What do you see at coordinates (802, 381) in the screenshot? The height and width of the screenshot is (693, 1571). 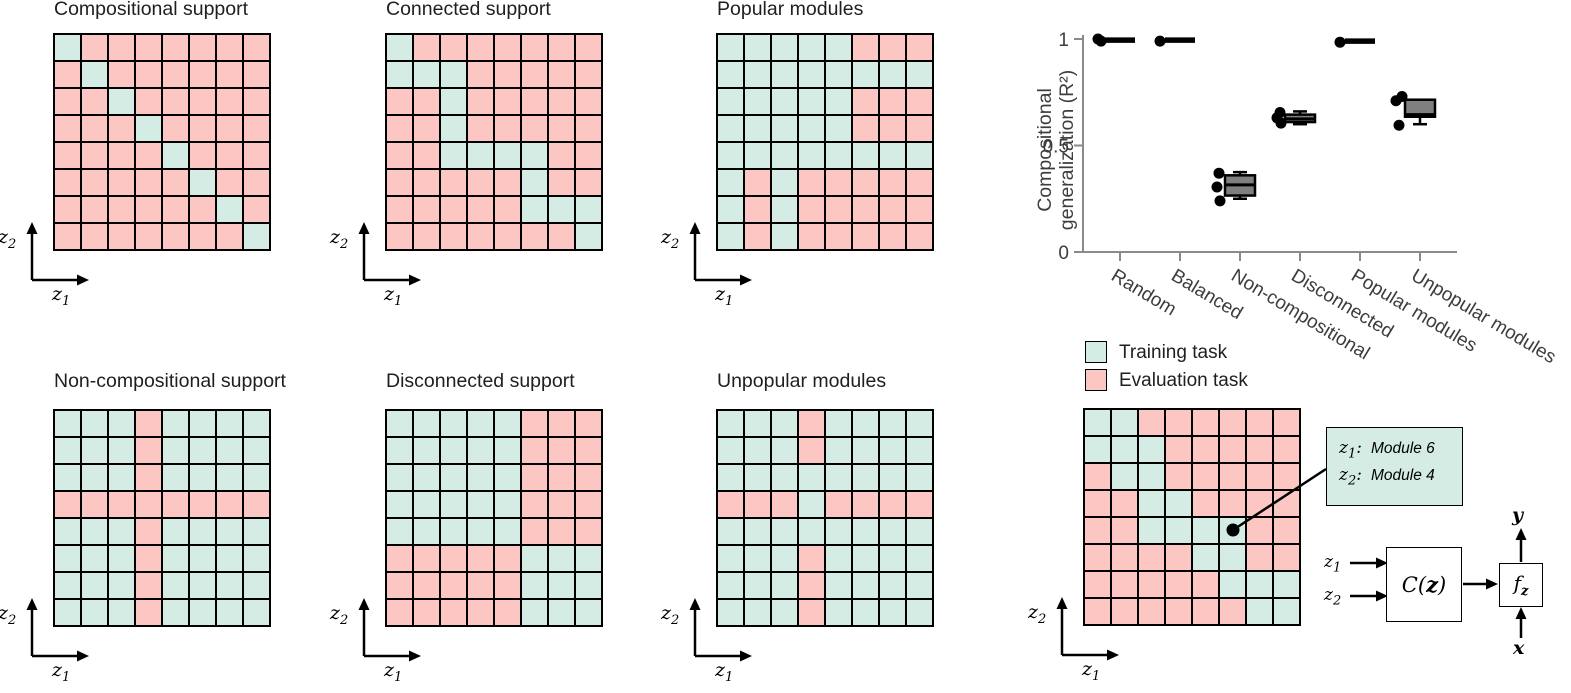 I see `panel-title-unpopular: Unpopular modules` at bounding box center [802, 381].